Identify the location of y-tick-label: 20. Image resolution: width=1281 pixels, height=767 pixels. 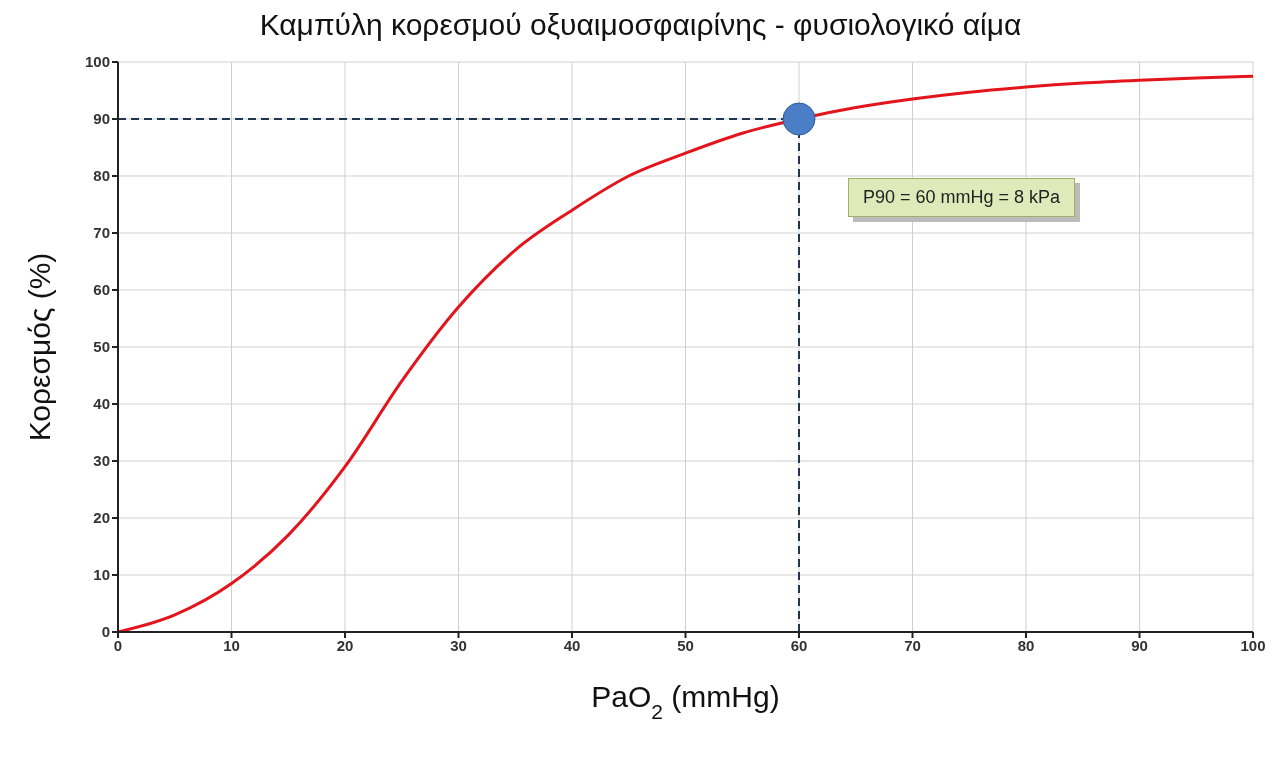
(101, 518).